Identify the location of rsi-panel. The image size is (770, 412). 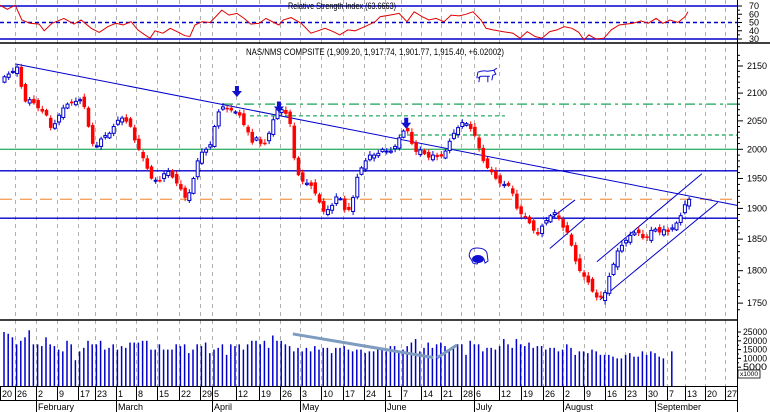
(368, 22).